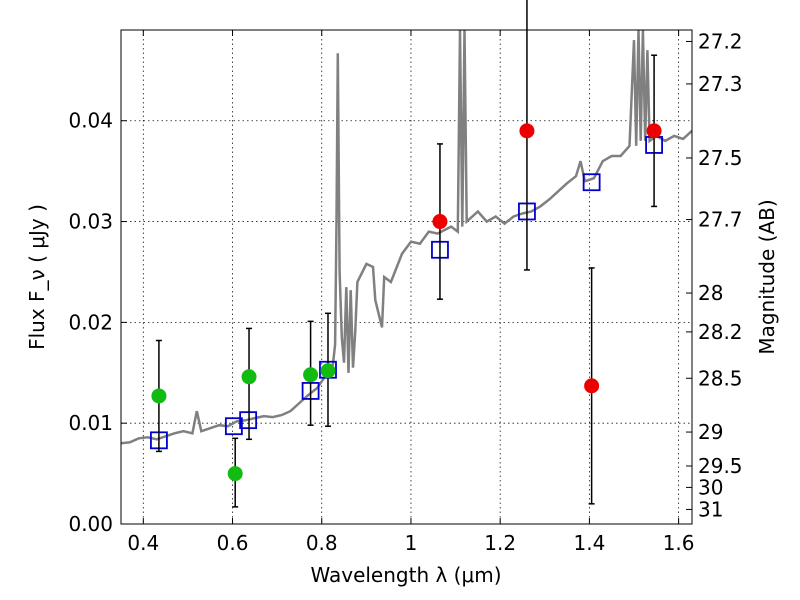 This screenshot has height=600, width=800. I want to click on y-tick-label: 0.03, so click(90, 222).